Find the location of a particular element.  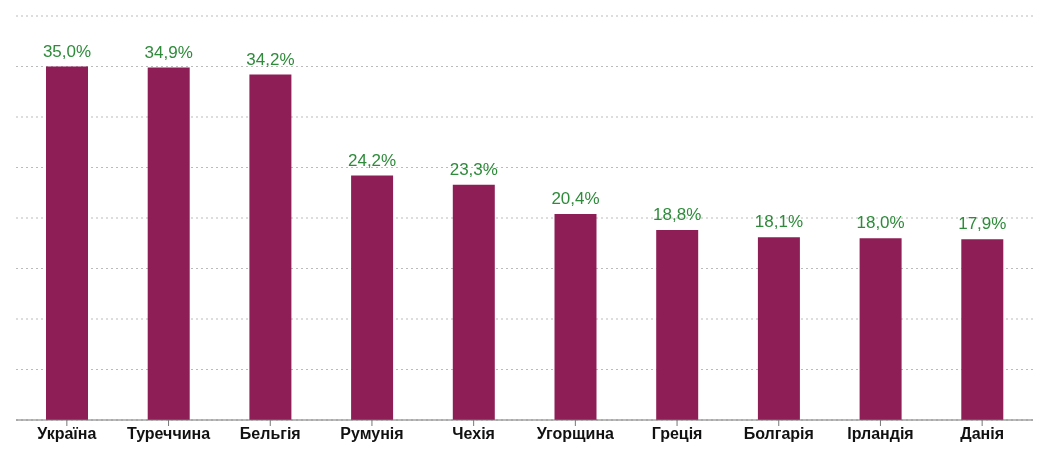

data-label: 17,9% is located at coordinates (982, 224).